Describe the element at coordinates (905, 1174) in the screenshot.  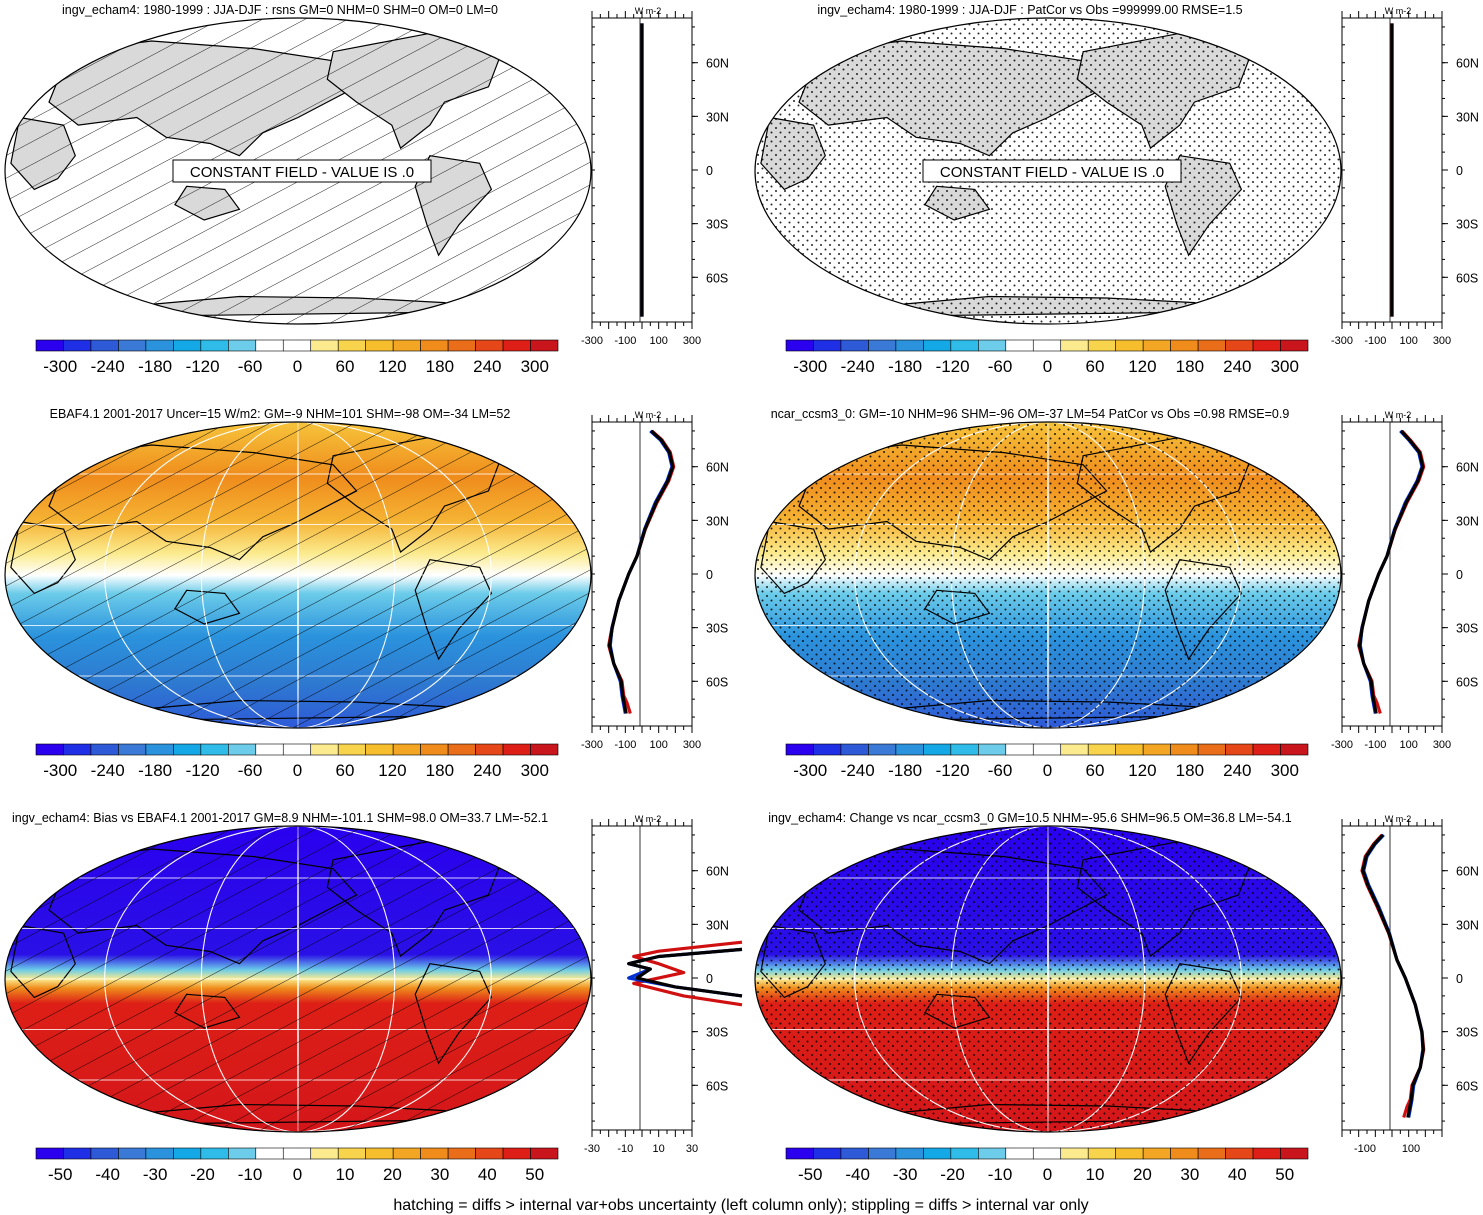
I see `colorbar-label: -30` at that location.